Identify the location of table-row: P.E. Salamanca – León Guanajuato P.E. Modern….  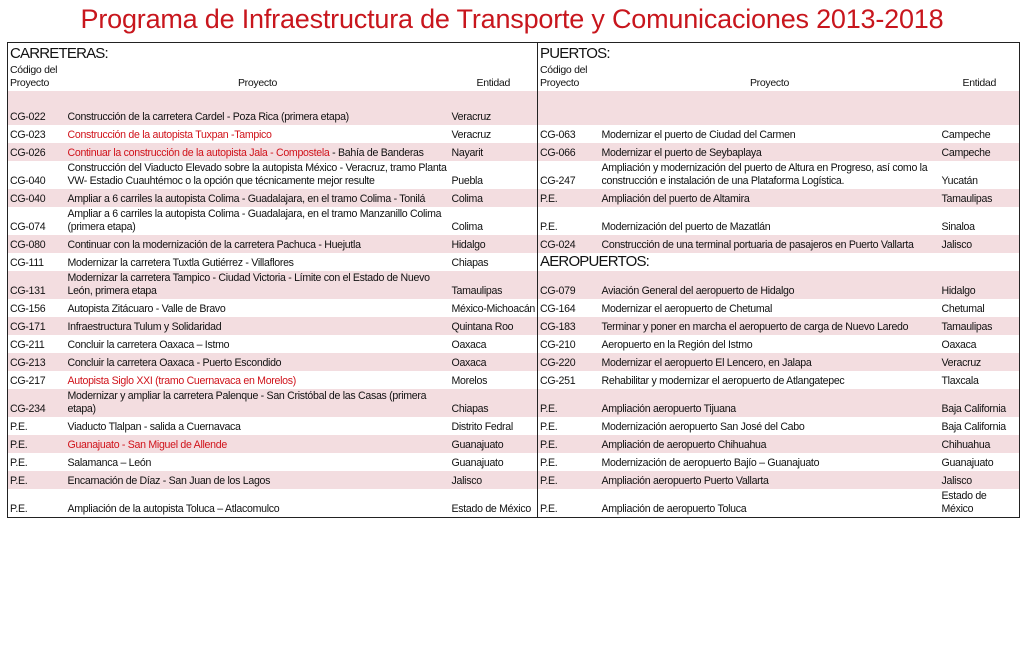
(514, 462).